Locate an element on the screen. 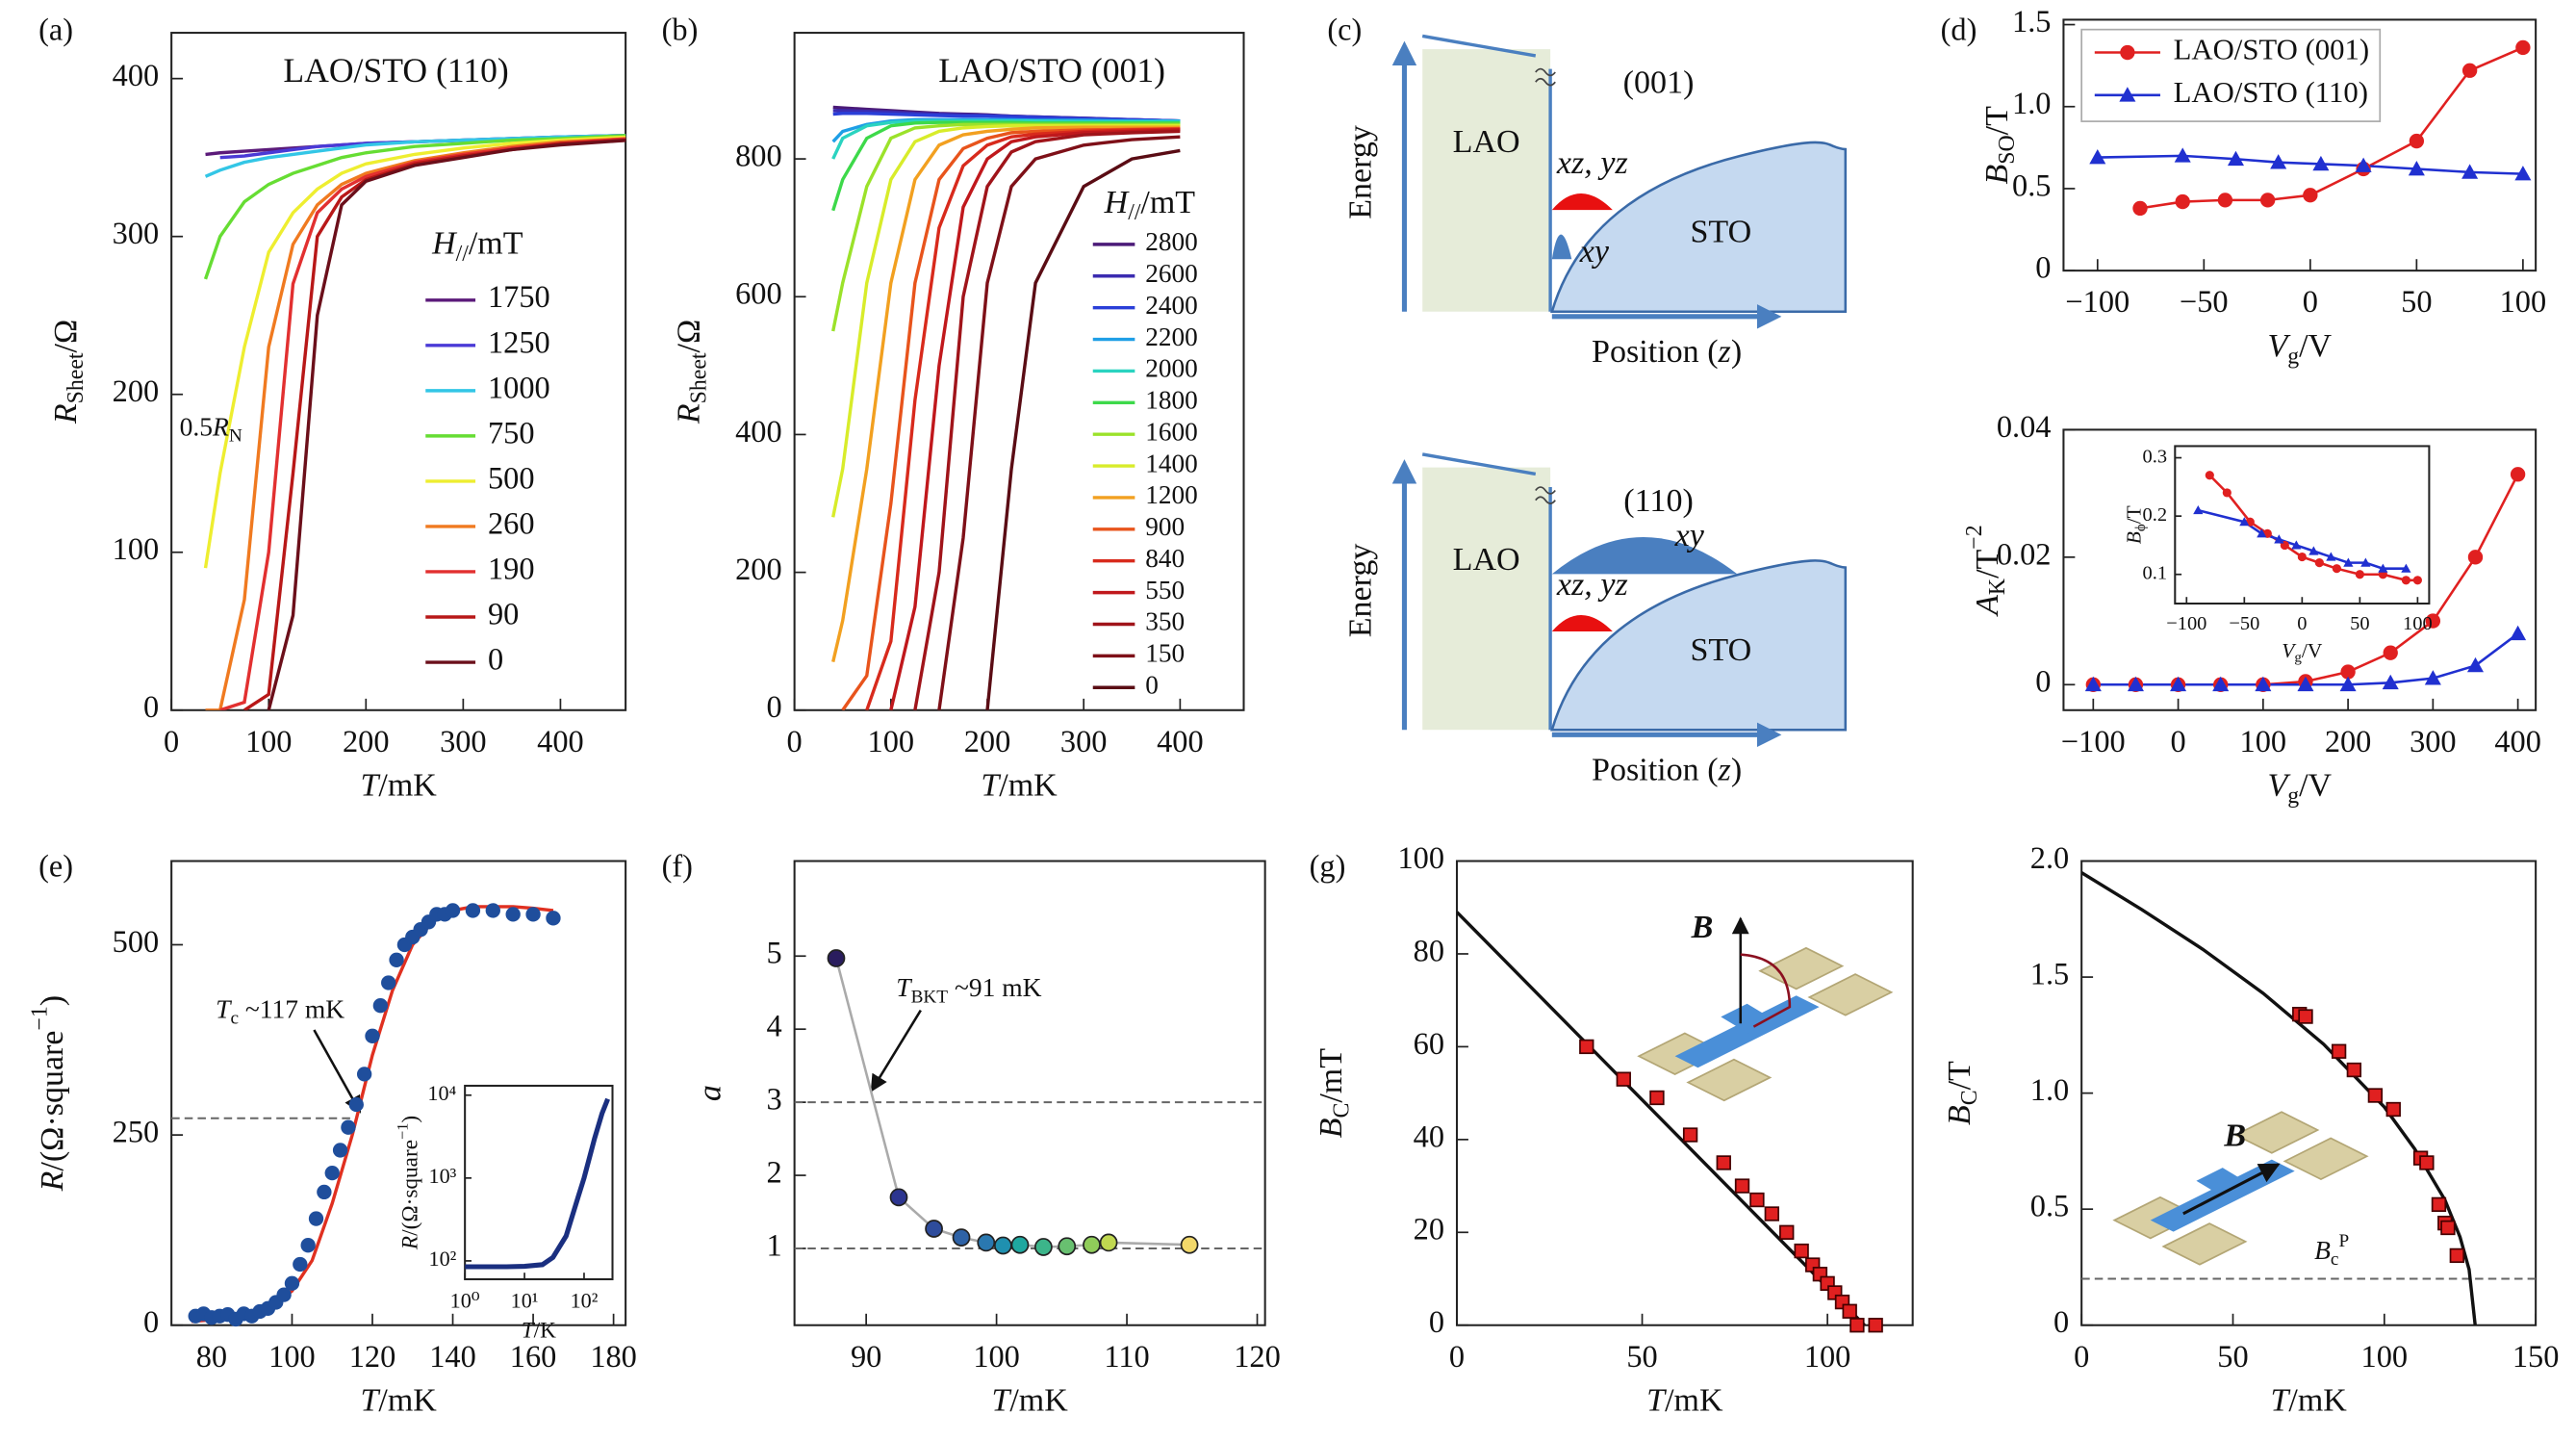 The width and height of the screenshot is (2576, 1440). y-axis-label: R/(Ω·square−1) is located at coordinates (49, 1093).